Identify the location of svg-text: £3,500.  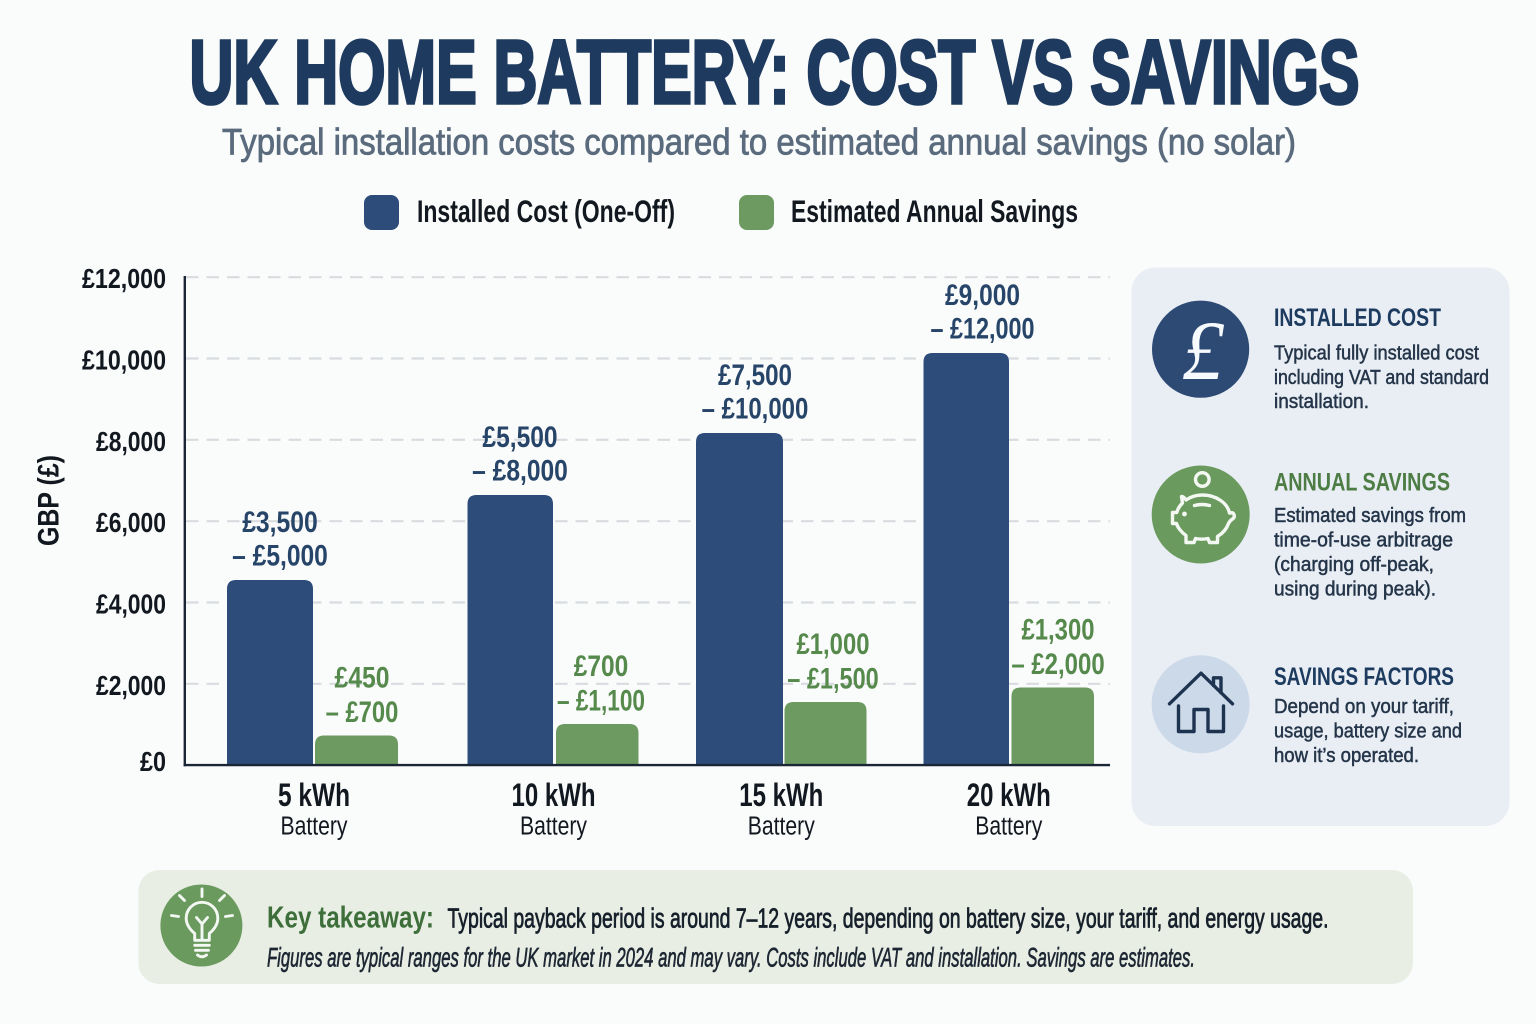
(280, 522).